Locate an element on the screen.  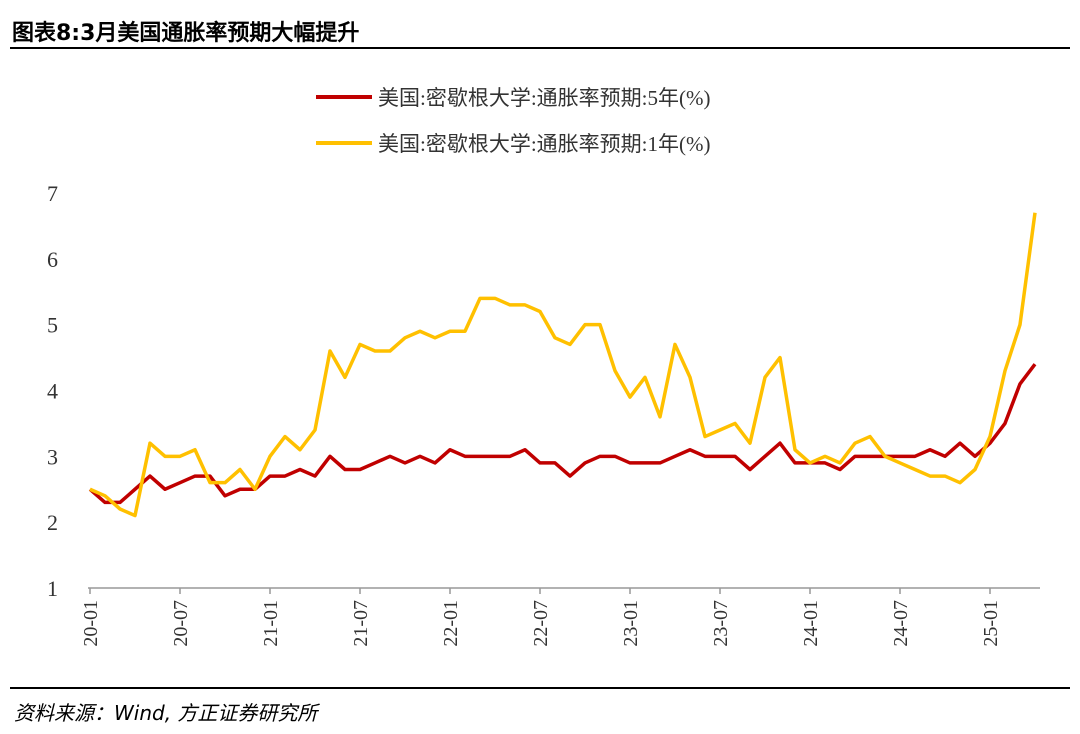
y-tick-label: 7 is located at coordinates (52, 193).